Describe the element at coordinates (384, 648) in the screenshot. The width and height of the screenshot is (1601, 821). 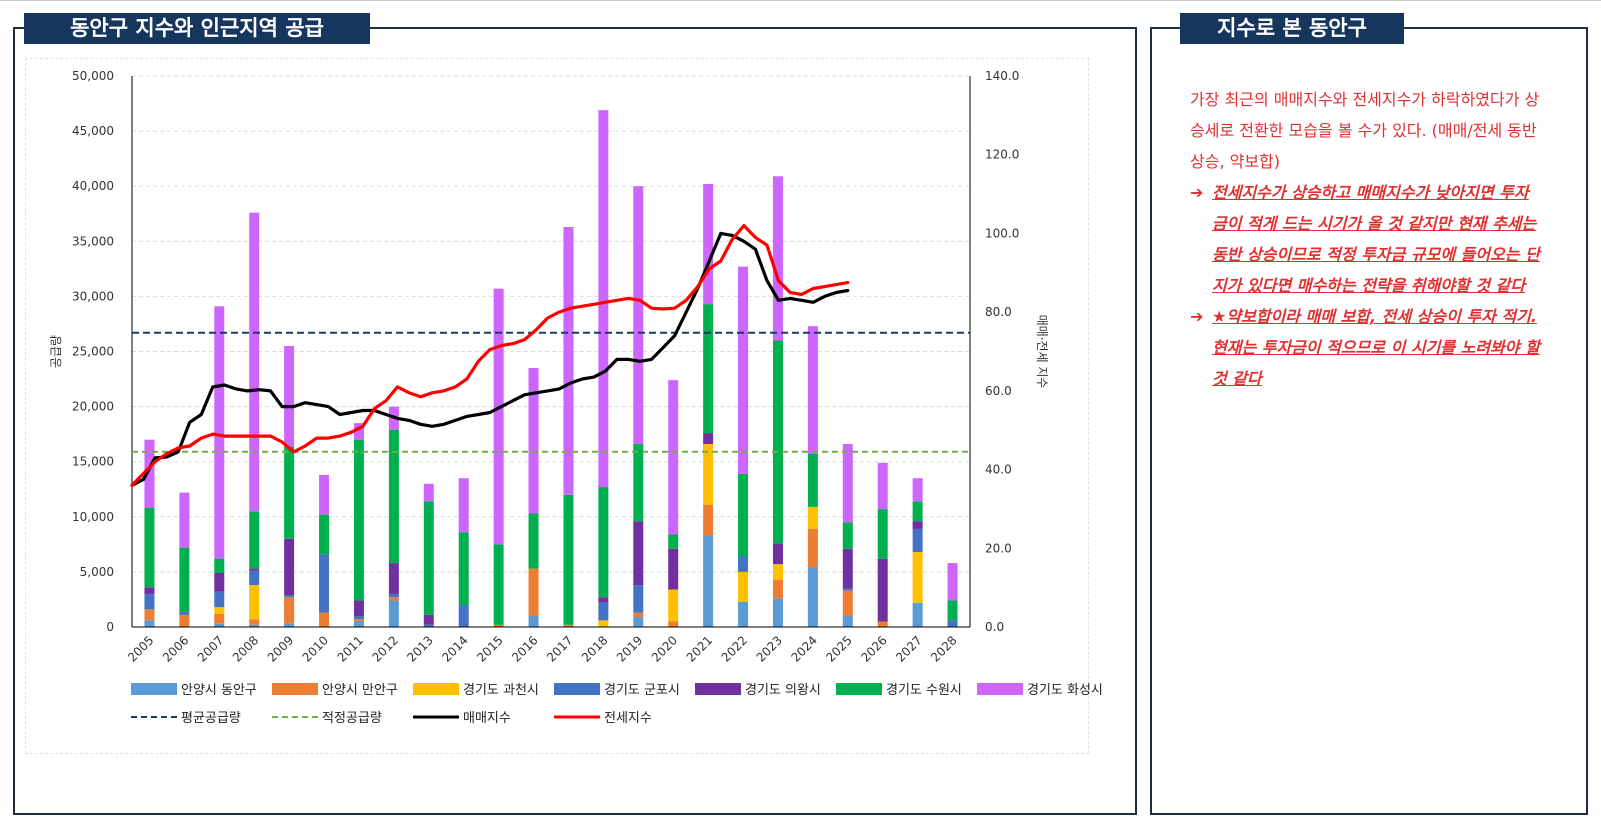
I see `x-tick-label: 2012` at that location.